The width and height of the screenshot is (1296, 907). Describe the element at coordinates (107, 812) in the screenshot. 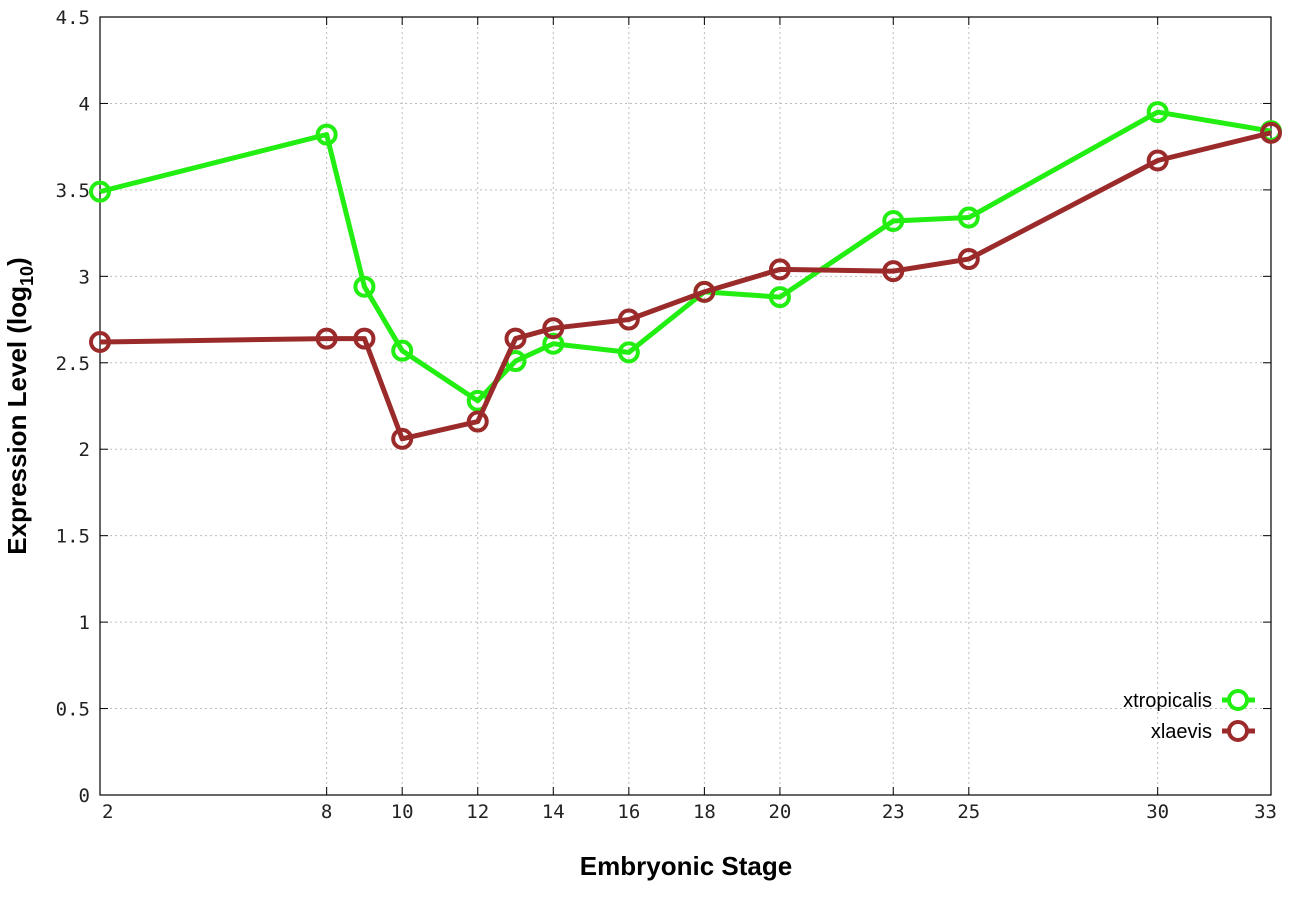

I see `x-tick-label: 2` at that location.